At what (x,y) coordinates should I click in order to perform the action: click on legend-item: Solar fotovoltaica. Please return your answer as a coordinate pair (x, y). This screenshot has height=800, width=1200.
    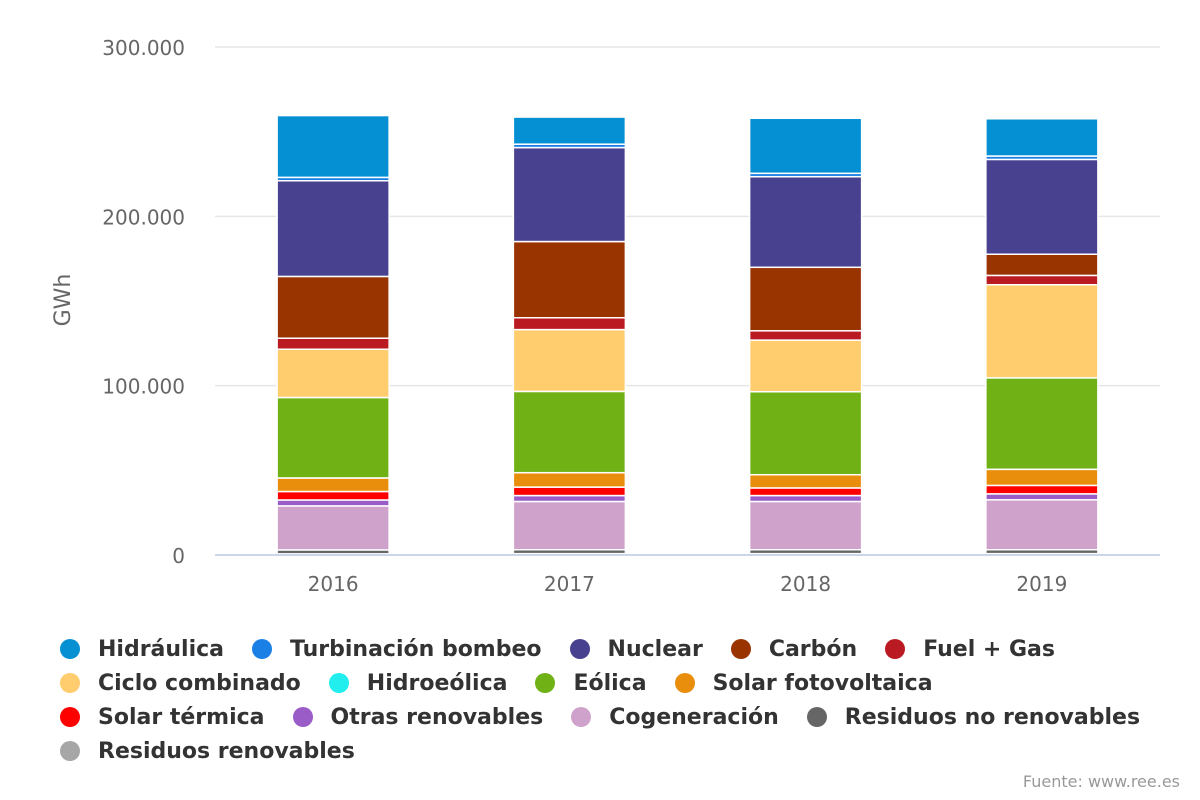
    Looking at the image, I should click on (803, 683).